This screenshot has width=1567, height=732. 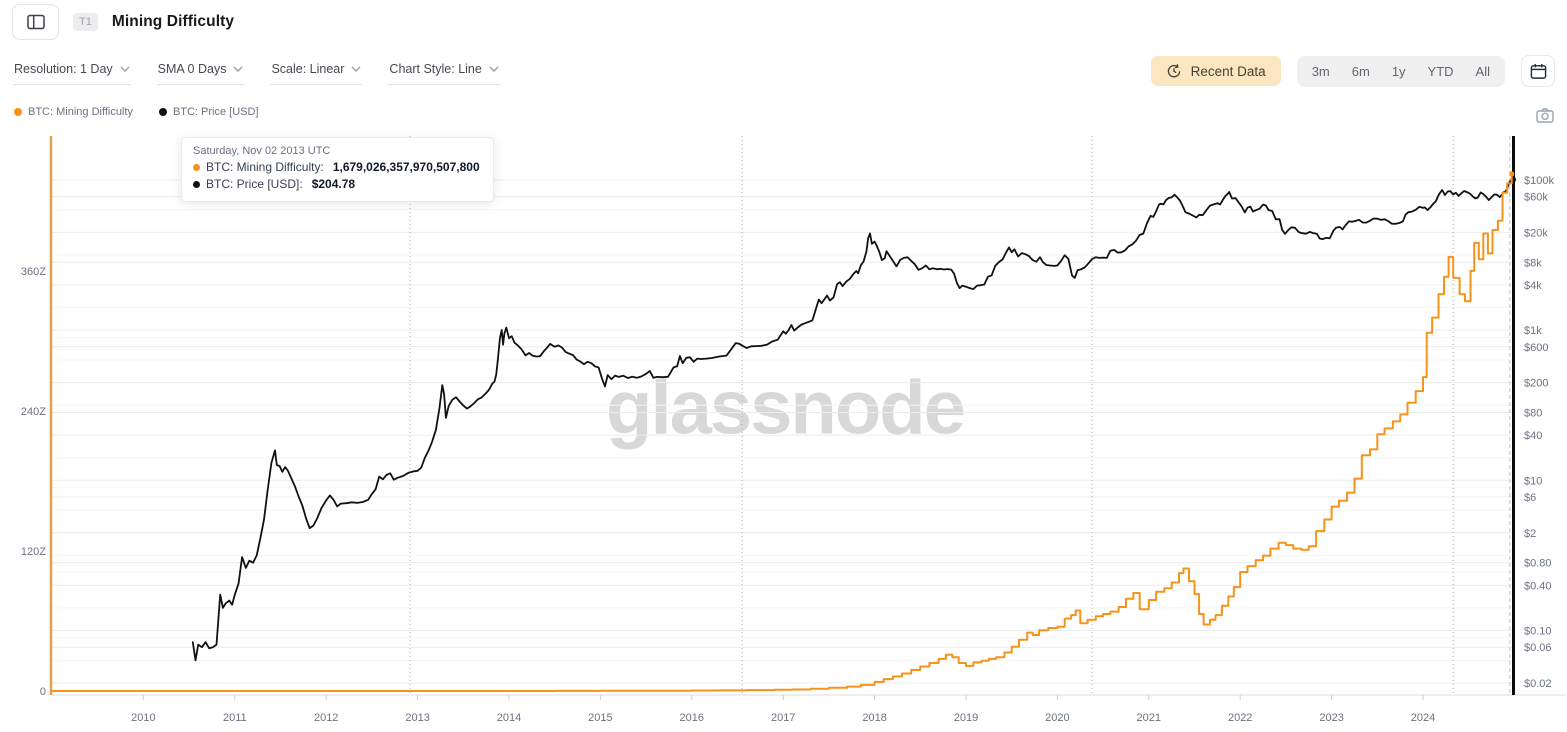 I want to click on svg-text: 2016, so click(x=692, y=718).